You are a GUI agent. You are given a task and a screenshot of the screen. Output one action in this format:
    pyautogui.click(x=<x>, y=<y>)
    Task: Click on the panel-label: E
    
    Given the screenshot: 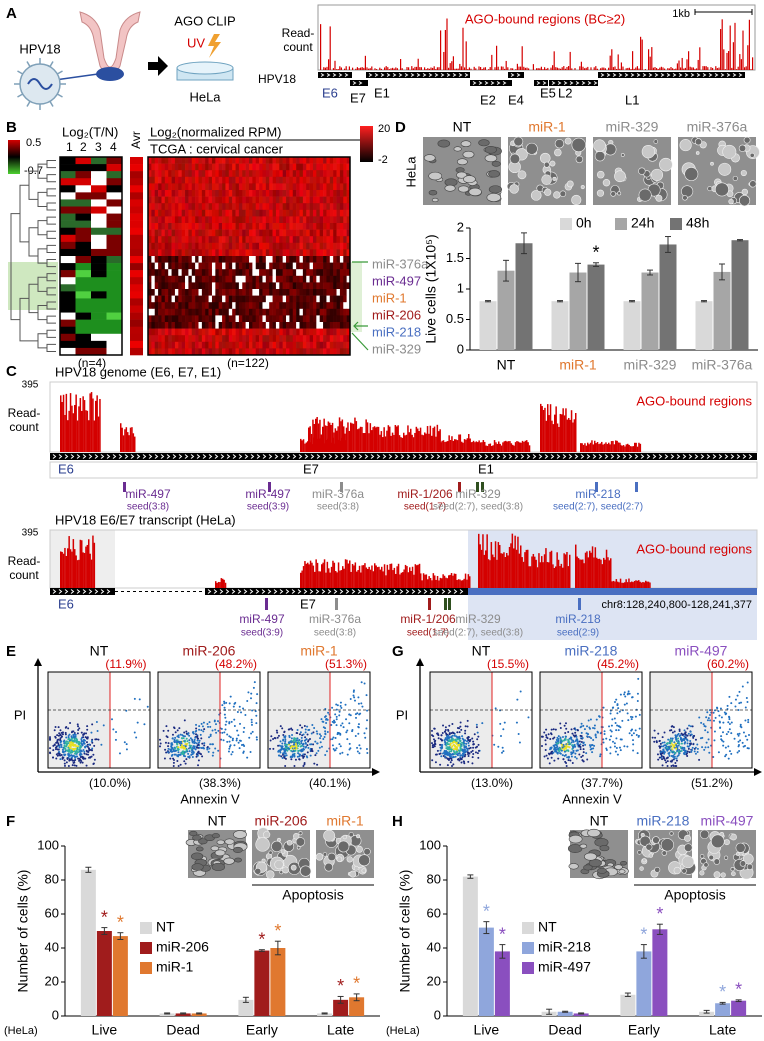 What is the action you would take?
    pyautogui.click(x=11, y=651)
    